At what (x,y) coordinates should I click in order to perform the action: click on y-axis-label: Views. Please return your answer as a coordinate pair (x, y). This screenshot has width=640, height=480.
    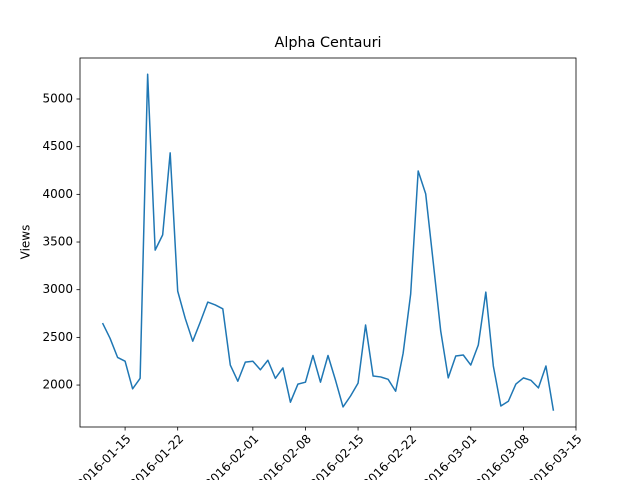
    Looking at the image, I should click on (26, 242).